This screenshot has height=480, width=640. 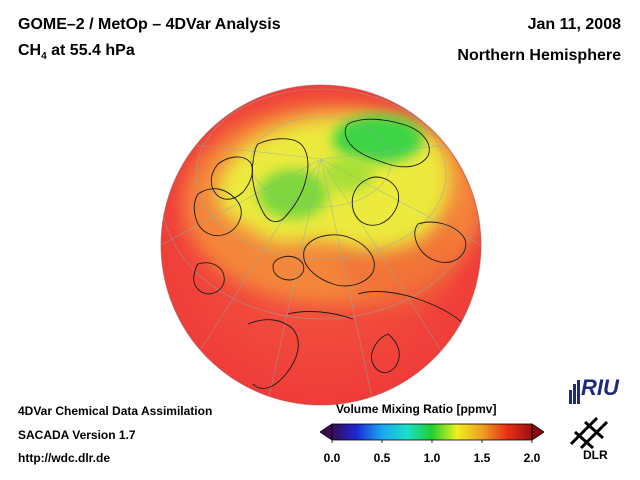 I want to click on footer-assimilation: 4DVar Chemical Data Assimilation, so click(x=115, y=411).